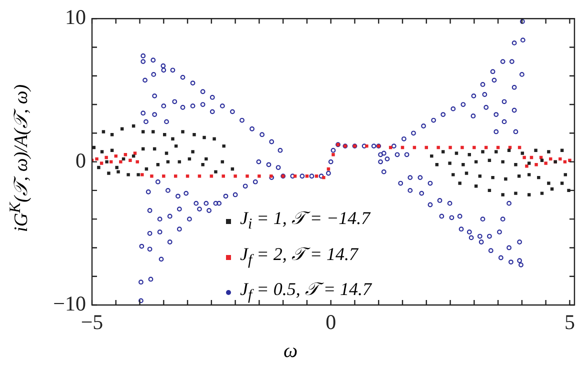  Describe the element at coordinates (290, 351) in the screenshot. I see `x-axis-title: ω` at that location.